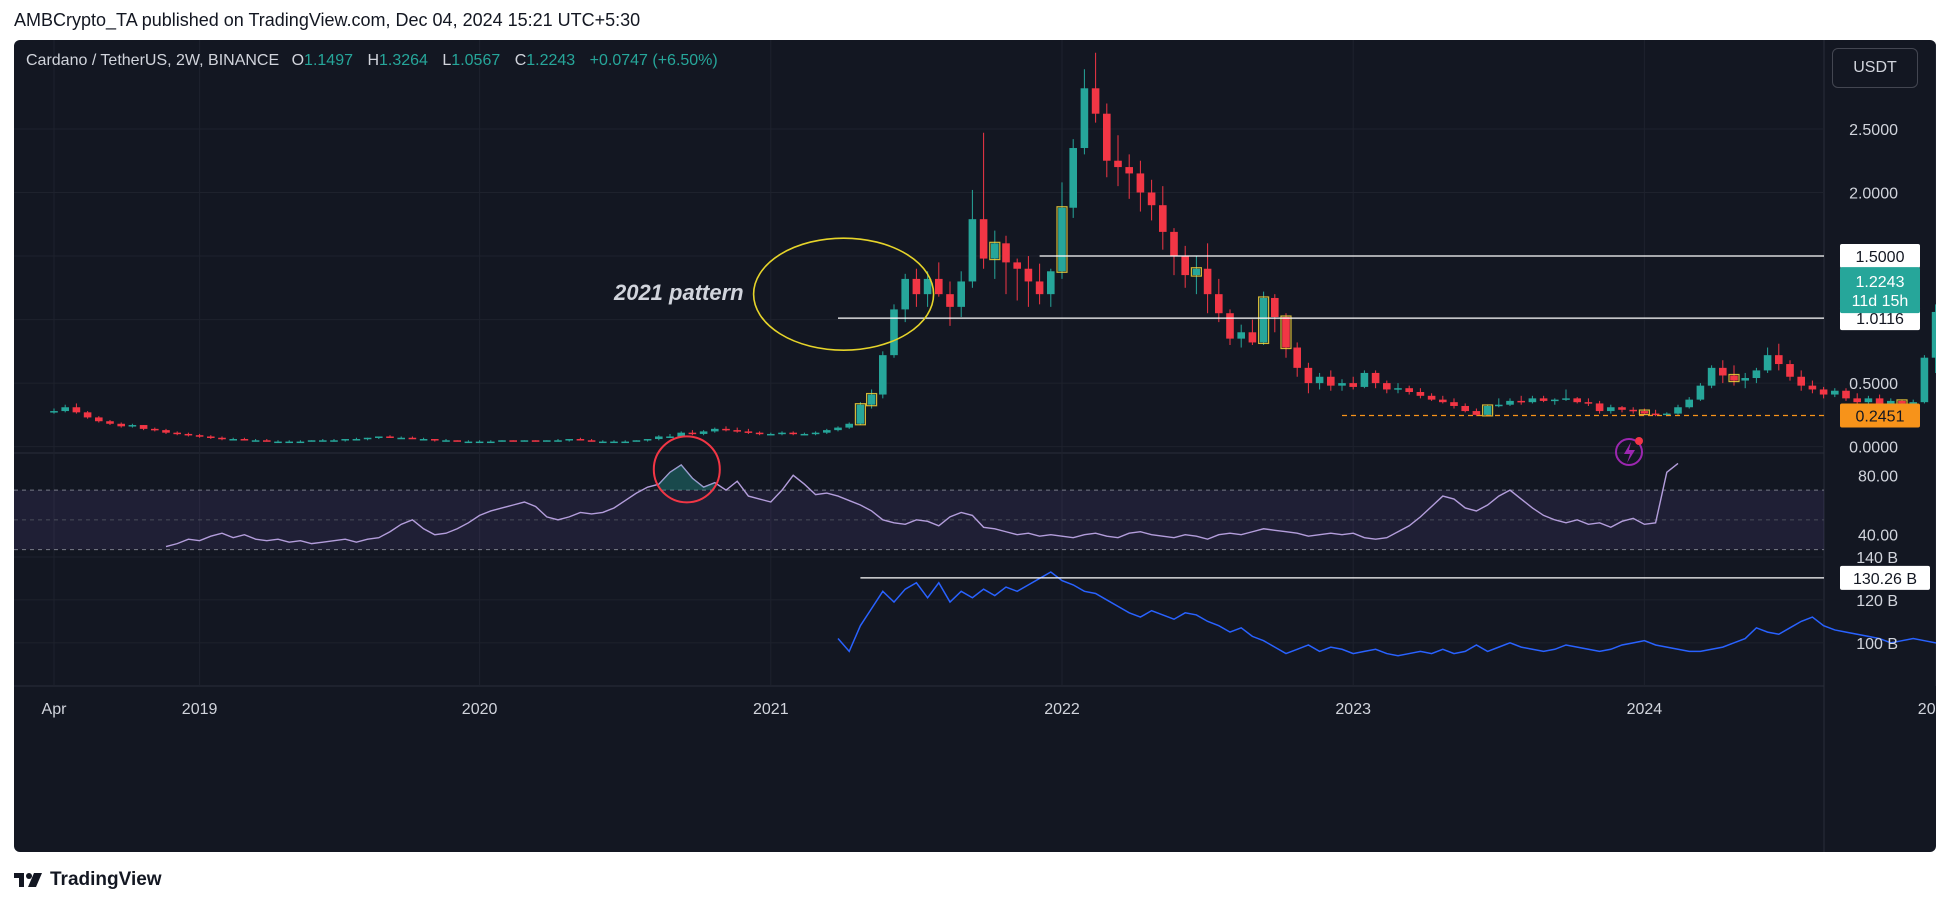  What do you see at coordinates (1639, 441) in the screenshot?
I see `alert-dot-icon` at bounding box center [1639, 441].